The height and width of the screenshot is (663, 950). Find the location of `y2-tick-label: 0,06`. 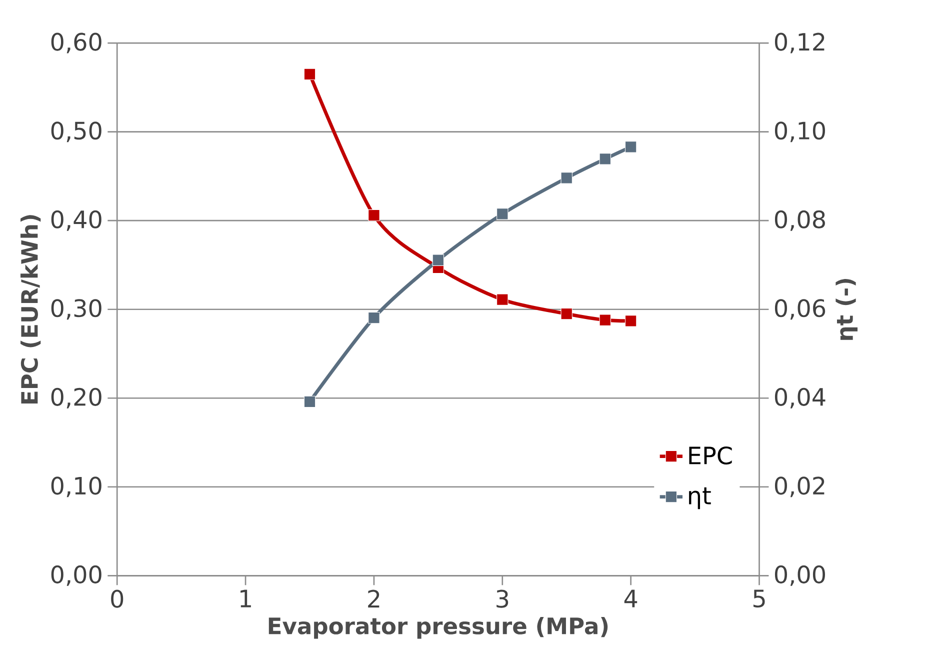

y2-tick-label: 0,06 is located at coordinates (800, 309).